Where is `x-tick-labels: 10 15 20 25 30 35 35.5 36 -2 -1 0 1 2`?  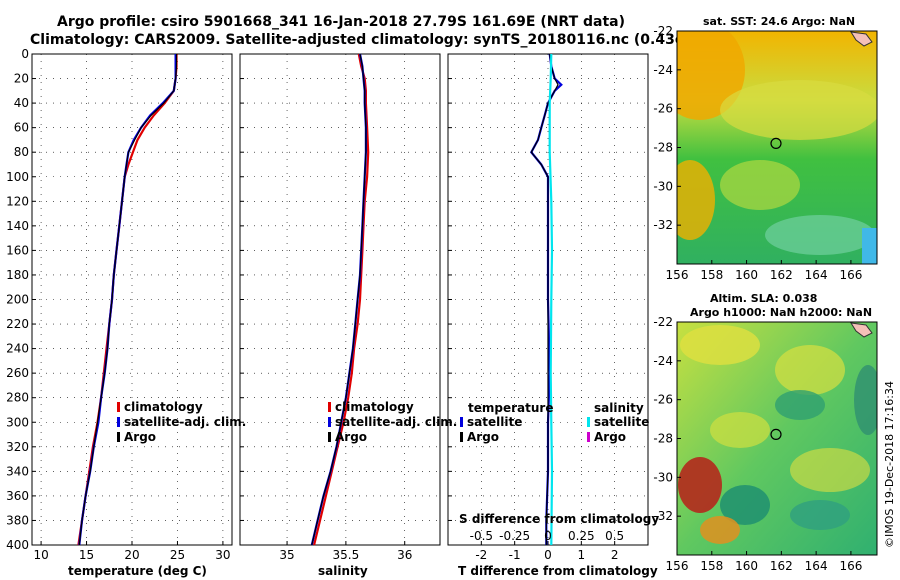
x-tick-labels: 10 15 20 25 30 35 35.5 36 -2 -1 0 1 2 is located at coordinates (325, 555).